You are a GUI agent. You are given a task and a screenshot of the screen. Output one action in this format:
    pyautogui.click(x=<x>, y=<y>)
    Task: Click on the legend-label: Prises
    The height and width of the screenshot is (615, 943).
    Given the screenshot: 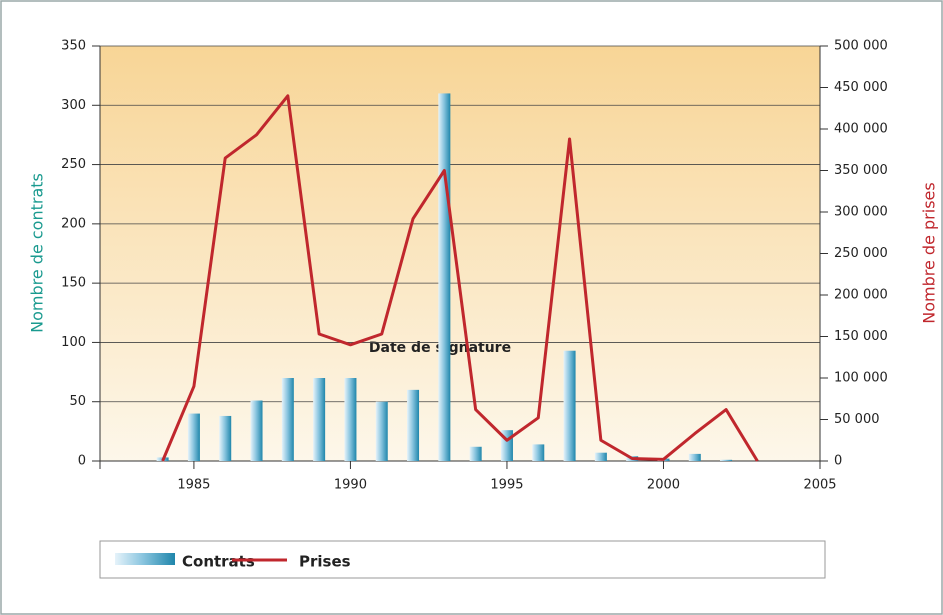 What is the action you would take?
    pyautogui.click(x=325, y=562)
    